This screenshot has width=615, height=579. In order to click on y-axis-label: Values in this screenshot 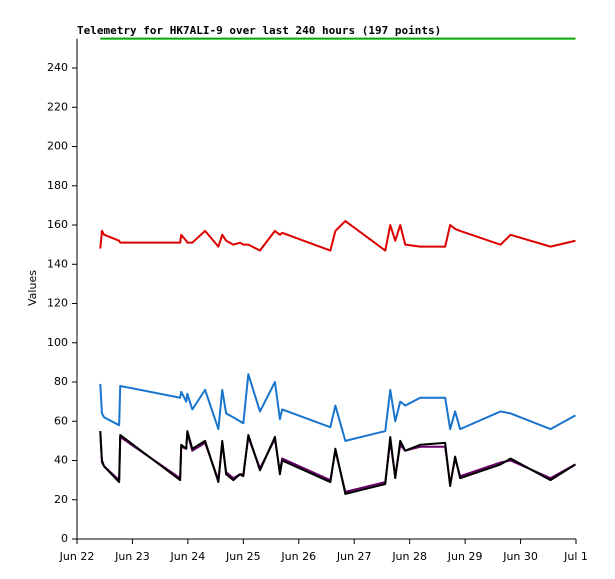, I will do `click(32, 288)`.